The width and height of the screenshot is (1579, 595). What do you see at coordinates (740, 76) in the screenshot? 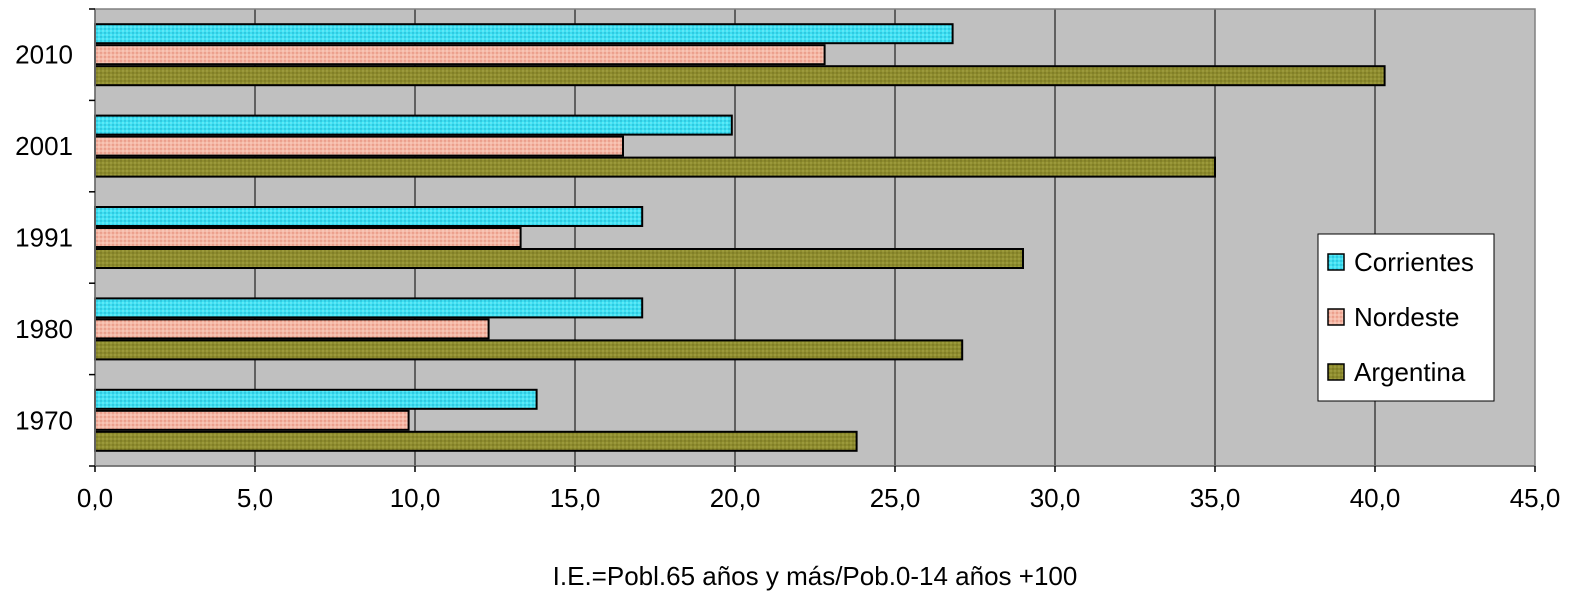
I see `bar-argentina-2010` at bounding box center [740, 76].